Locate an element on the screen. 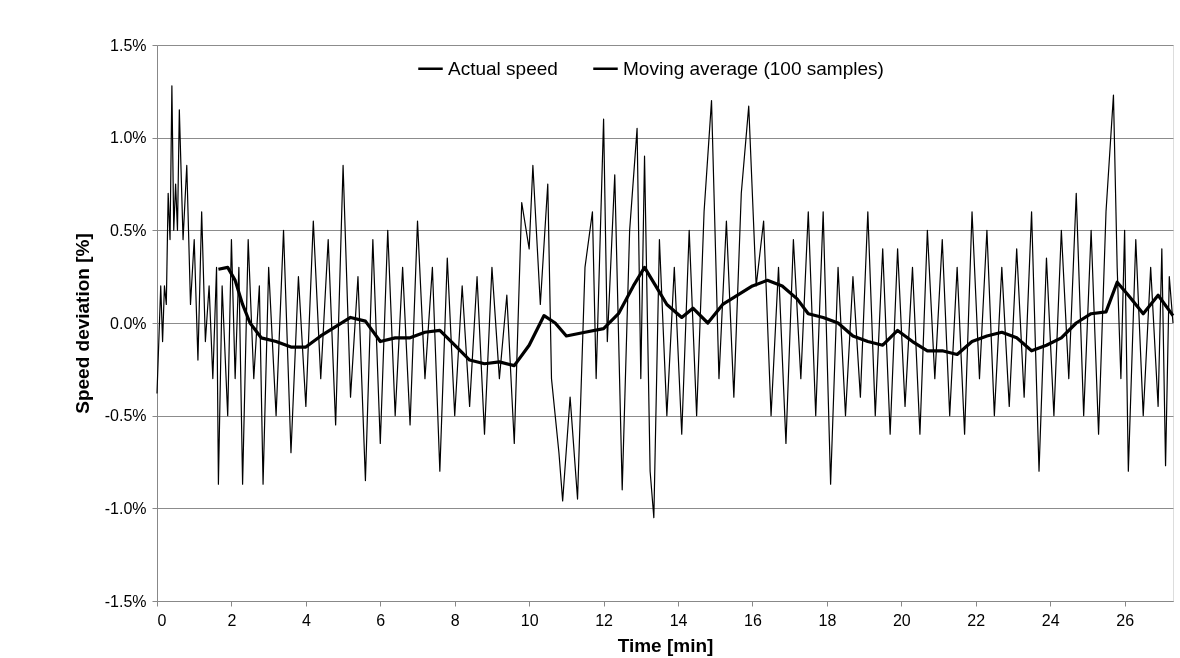  x-tick-label: 4 is located at coordinates (306, 620).